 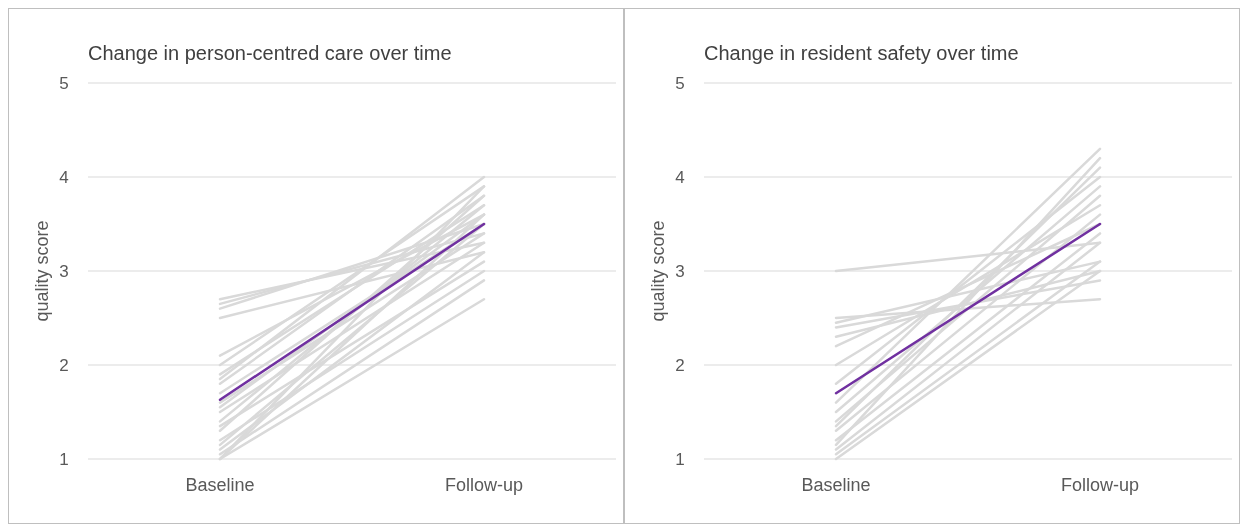 I want to click on chart-title: Change in person-centred care over time, so click(x=270, y=53).